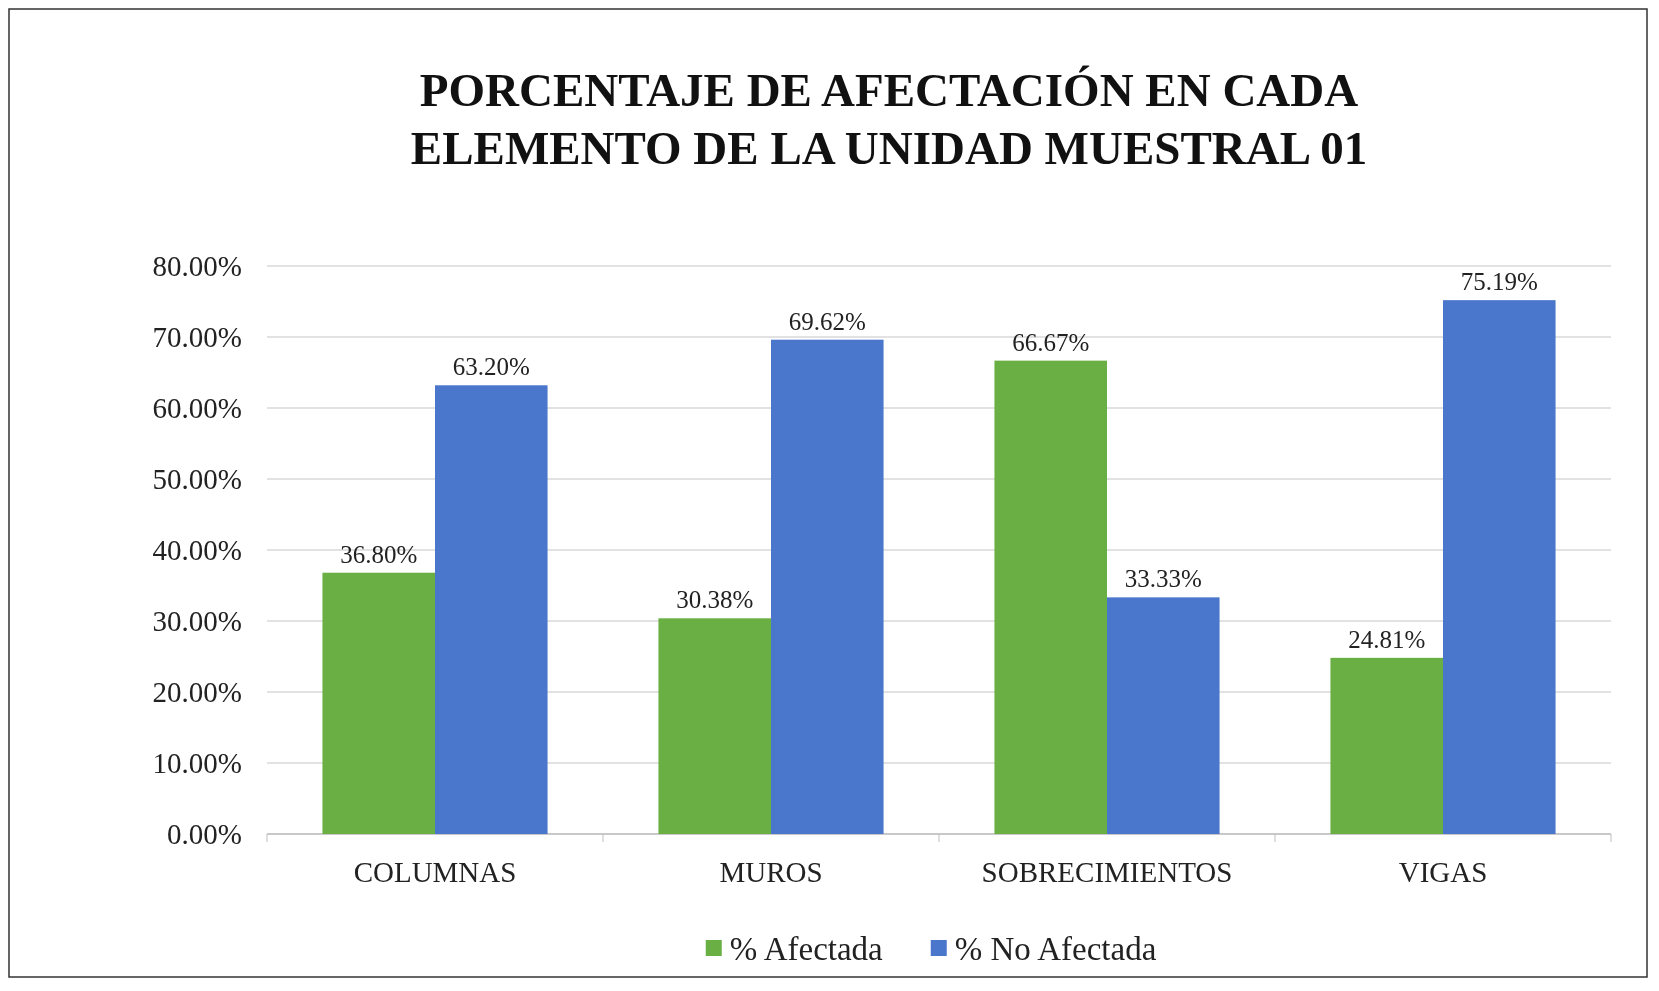 This screenshot has height=991, width=1659. What do you see at coordinates (197, 337) in the screenshot?
I see `y-tick-label: 70.00%` at bounding box center [197, 337].